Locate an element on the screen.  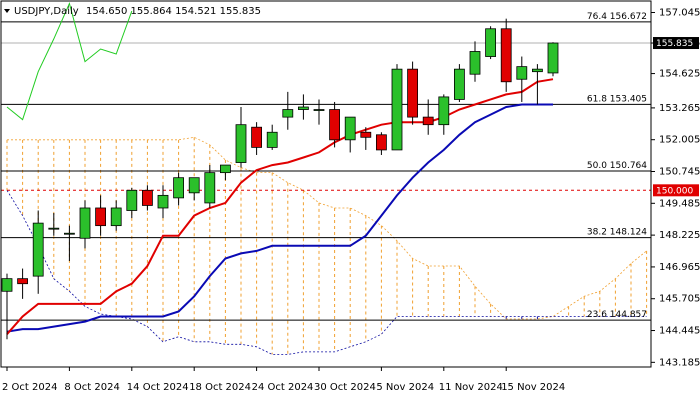
y-tick-label: 149.485 is located at coordinates (679, 203).